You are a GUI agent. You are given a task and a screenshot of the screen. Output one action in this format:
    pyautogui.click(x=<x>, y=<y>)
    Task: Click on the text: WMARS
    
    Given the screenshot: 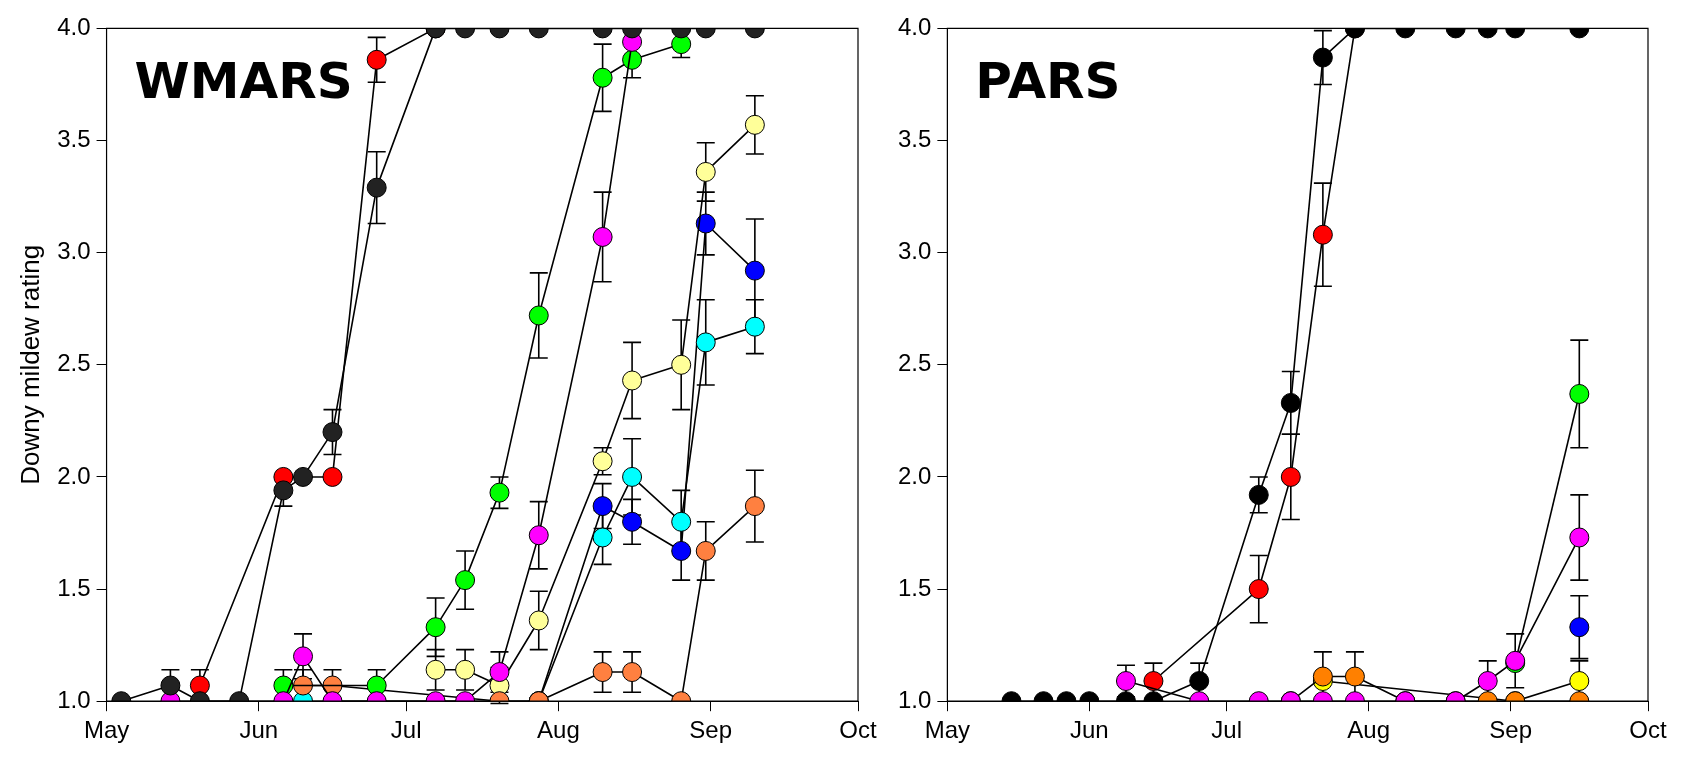 What is the action you would take?
    pyautogui.click(x=243, y=81)
    